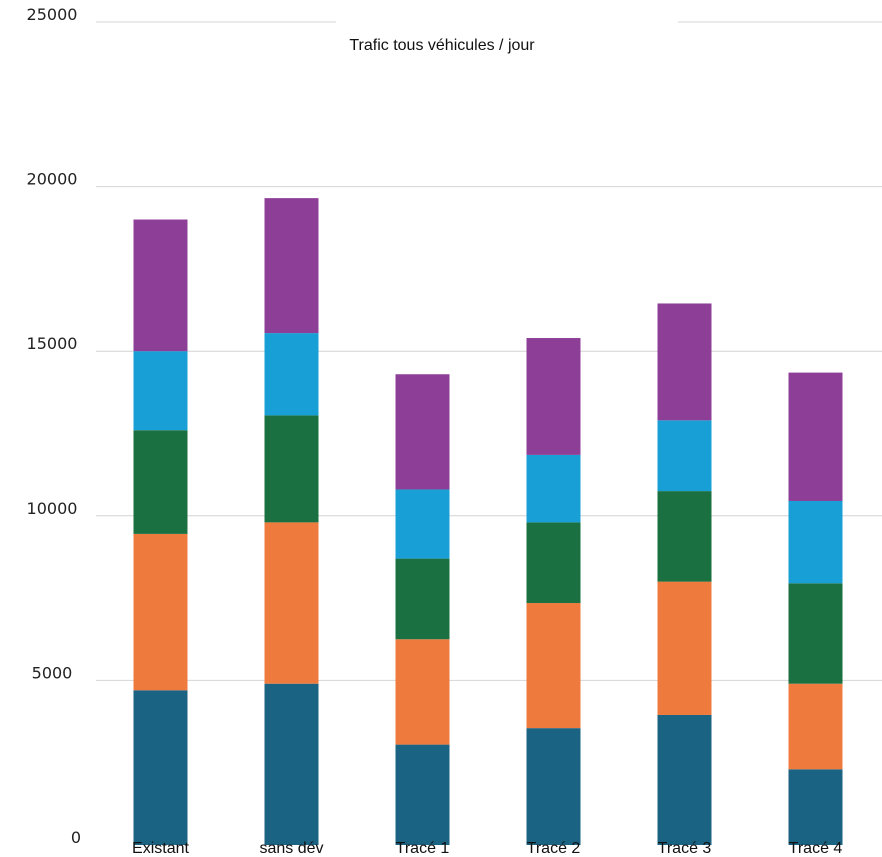  Describe the element at coordinates (507, 30) in the screenshot. I see `chart-title-background` at that location.